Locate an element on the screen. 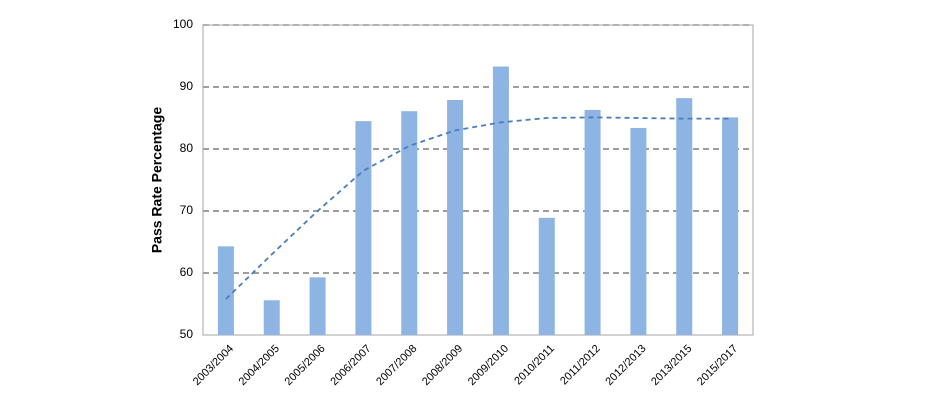 This screenshot has height=404, width=935. y-tick-label: 100 is located at coordinates (183, 24).